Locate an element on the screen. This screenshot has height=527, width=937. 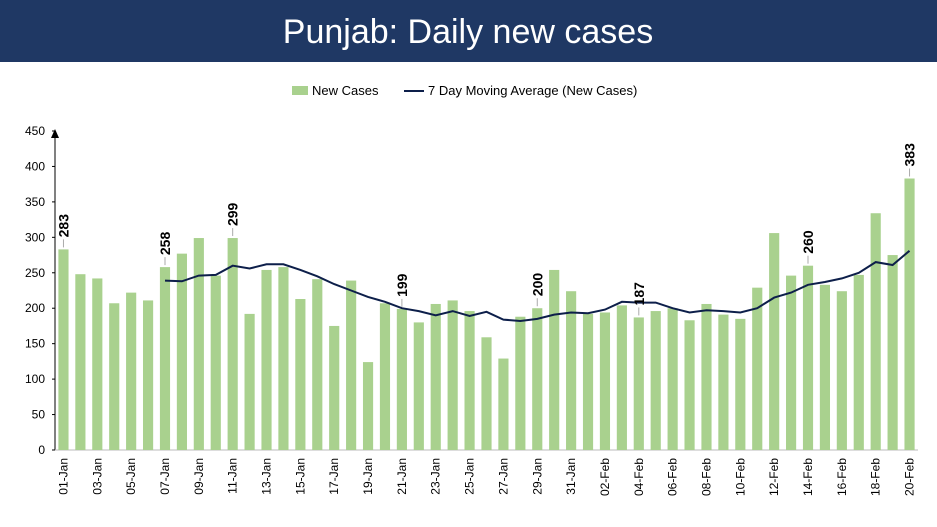
data-label: 383 is located at coordinates (910, 155).